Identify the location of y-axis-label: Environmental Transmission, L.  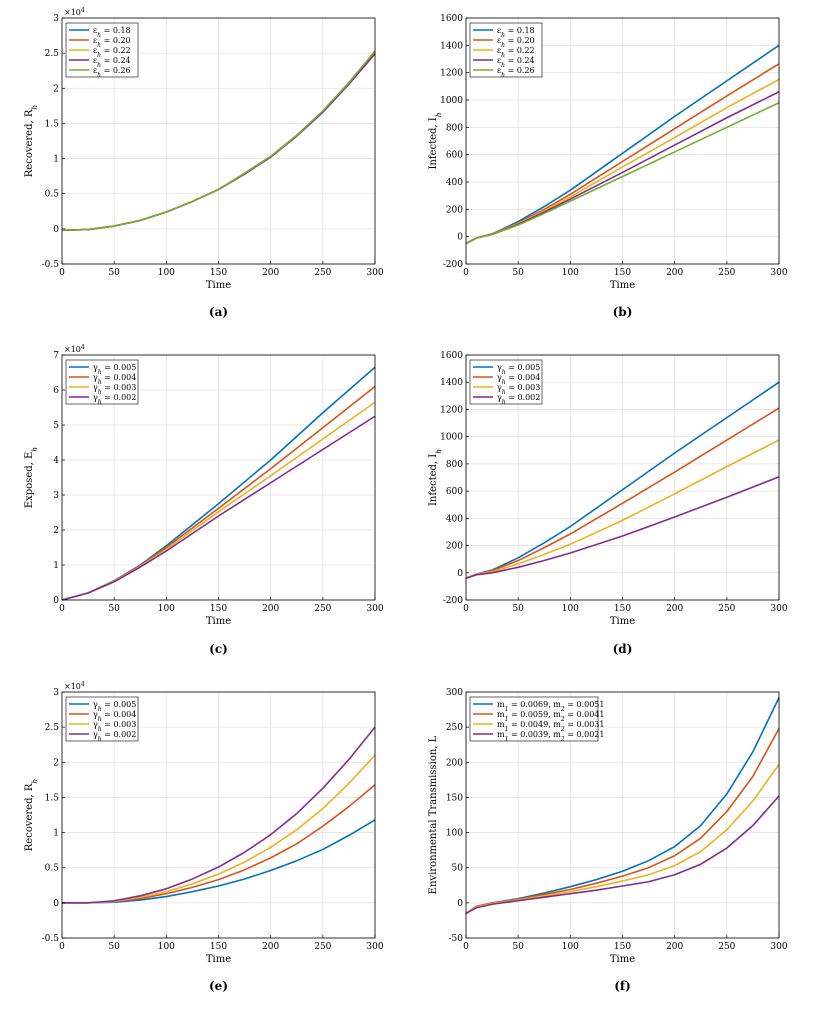
(433, 814).